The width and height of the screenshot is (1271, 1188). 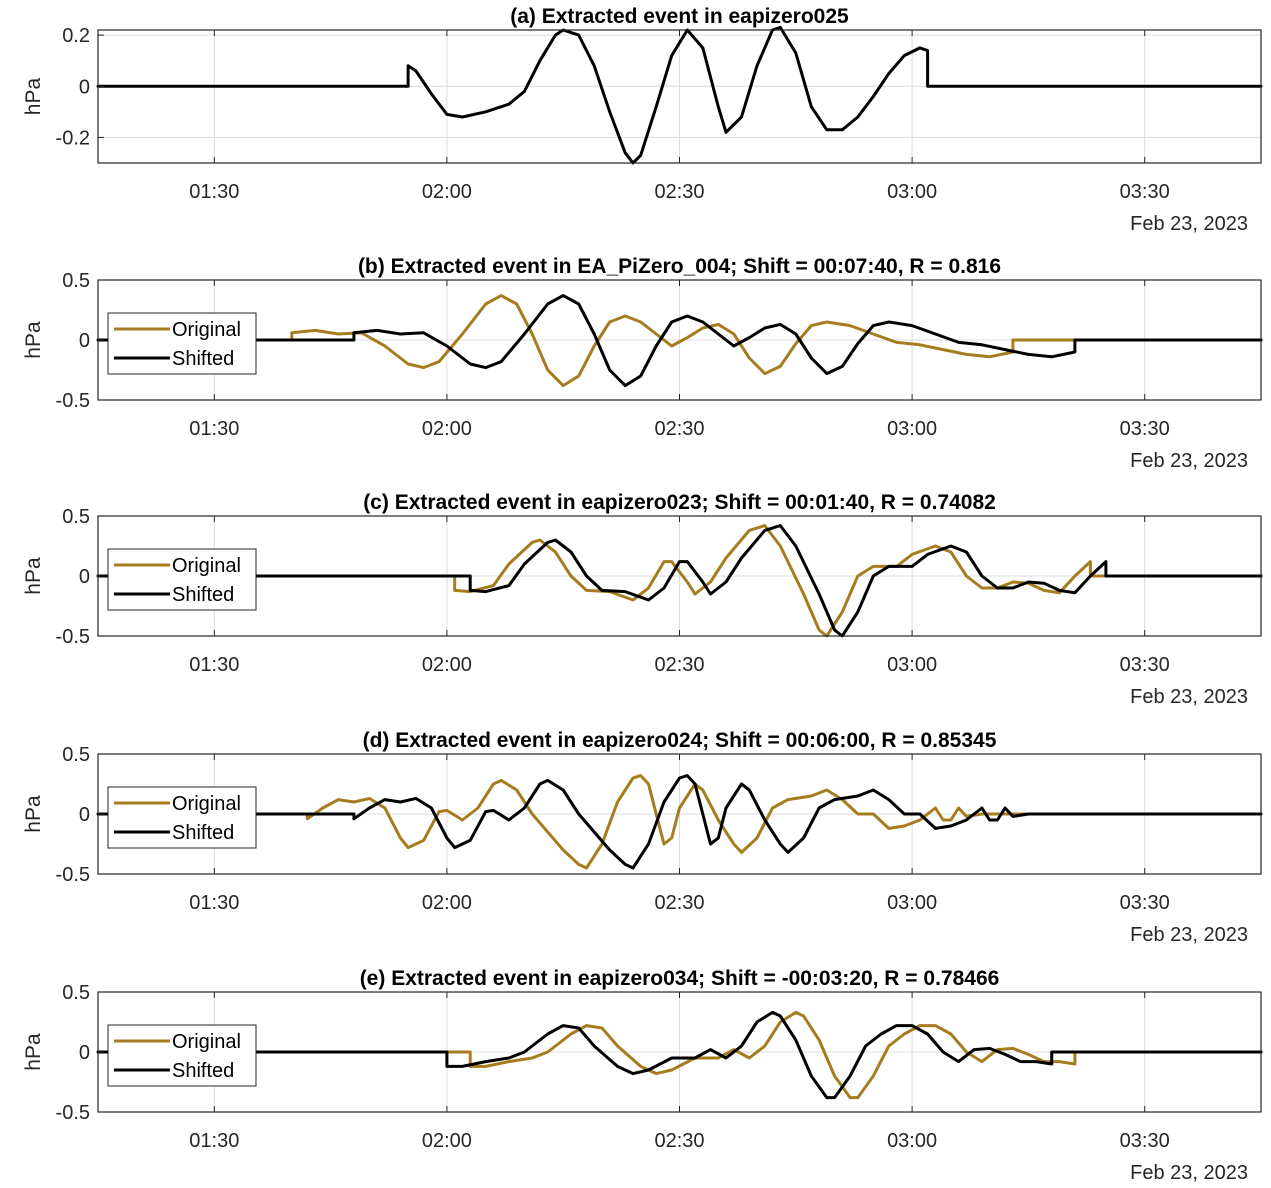 What do you see at coordinates (73, 138) in the screenshot?
I see `y-tick-label: -0.2` at bounding box center [73, 138].